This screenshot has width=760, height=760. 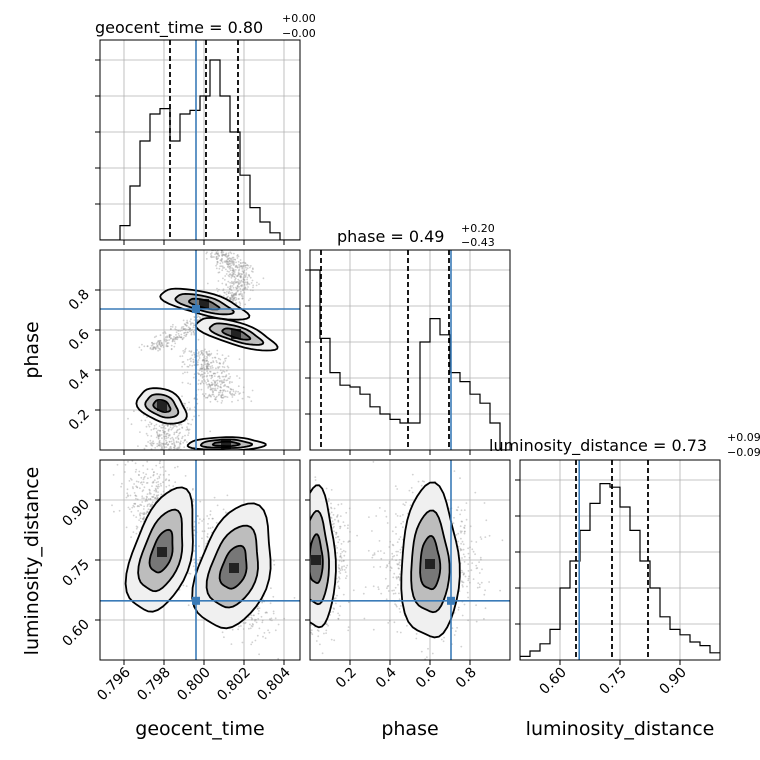 What do you see at coordinates (205, 26) in the screenshot?
I see `title-geocent-time: geocent_time = 0.80 +0.00 −0.00` at bounding box center [205, 26].